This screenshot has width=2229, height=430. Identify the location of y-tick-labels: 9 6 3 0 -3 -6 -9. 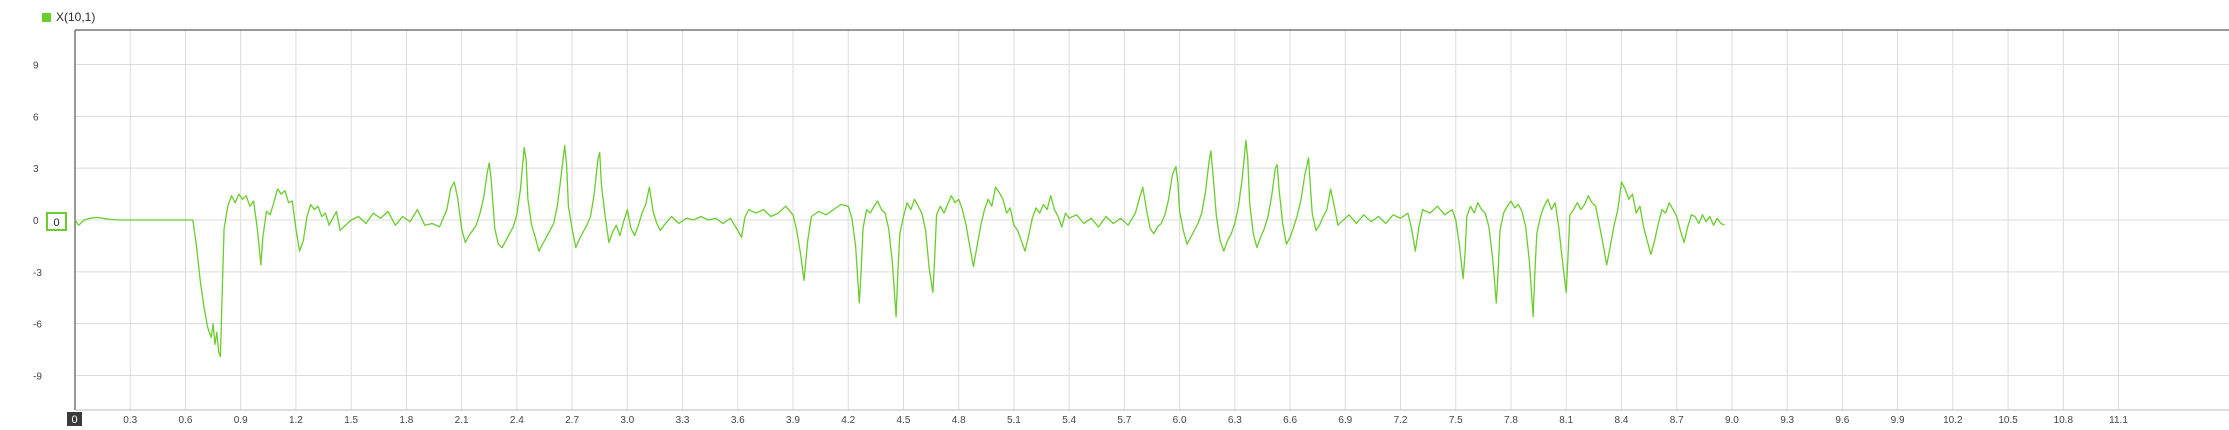
(37, 222).